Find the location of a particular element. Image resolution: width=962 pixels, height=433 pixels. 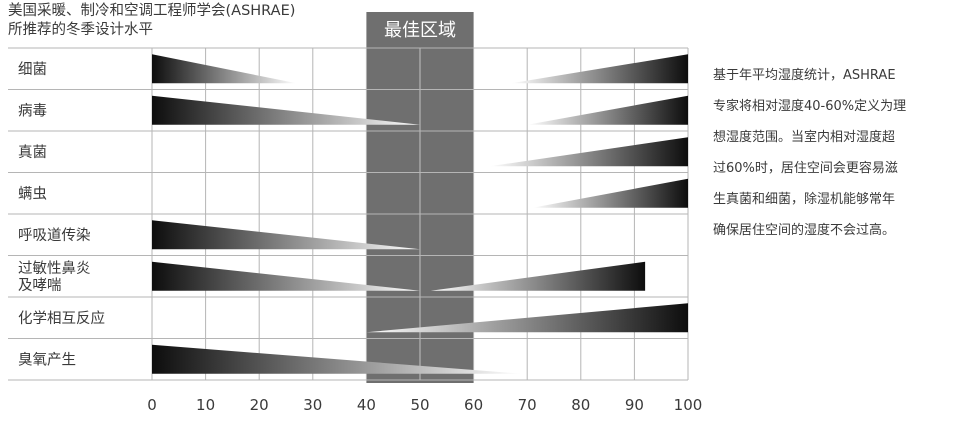

x-tick-label: 30 is located at coordinates (312, 405).